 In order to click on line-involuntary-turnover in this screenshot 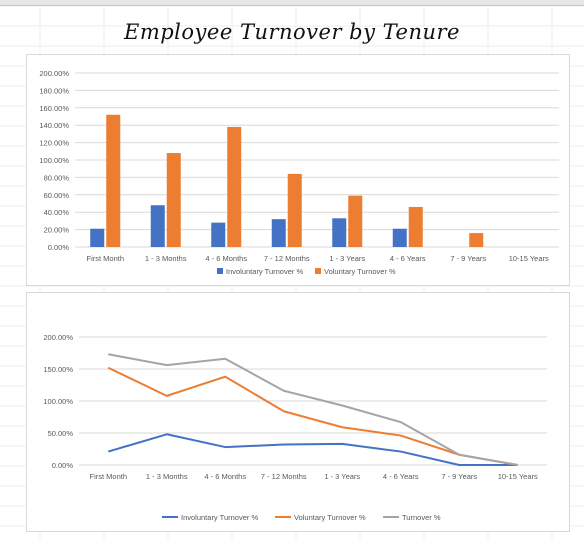, I will do `click(312, 449)`.